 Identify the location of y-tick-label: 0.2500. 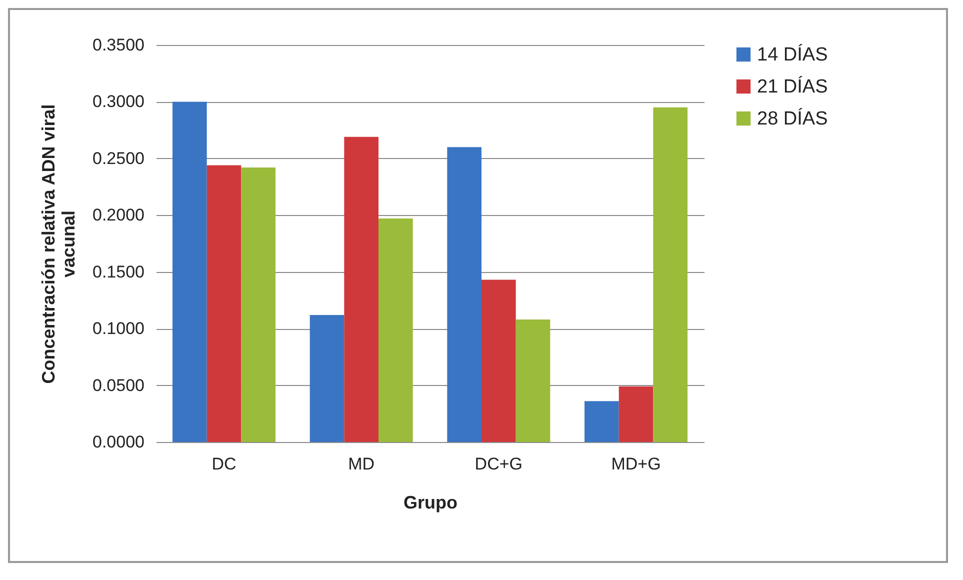
(118, 158).